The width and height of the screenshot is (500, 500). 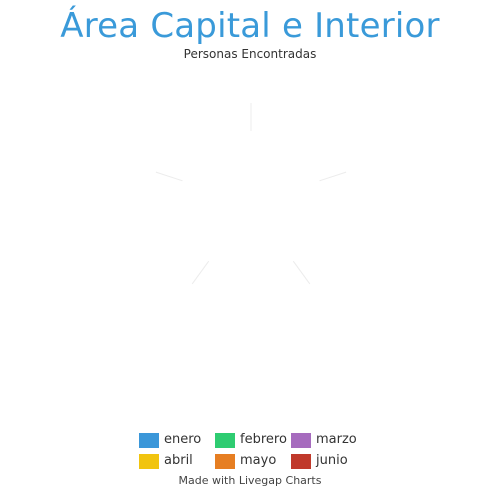 I want to click on radar-axes, so click(x=251, y=194).